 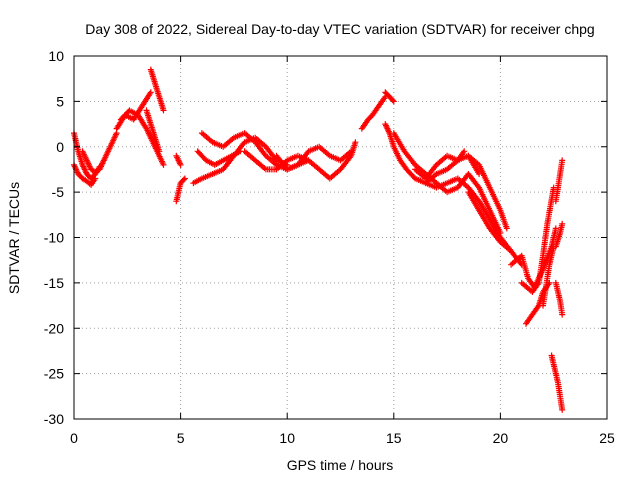 What do you see at coordinates (74, 438) in the screenshot?
I see `x-tick-label: 0` at bounding box center [74, 438].